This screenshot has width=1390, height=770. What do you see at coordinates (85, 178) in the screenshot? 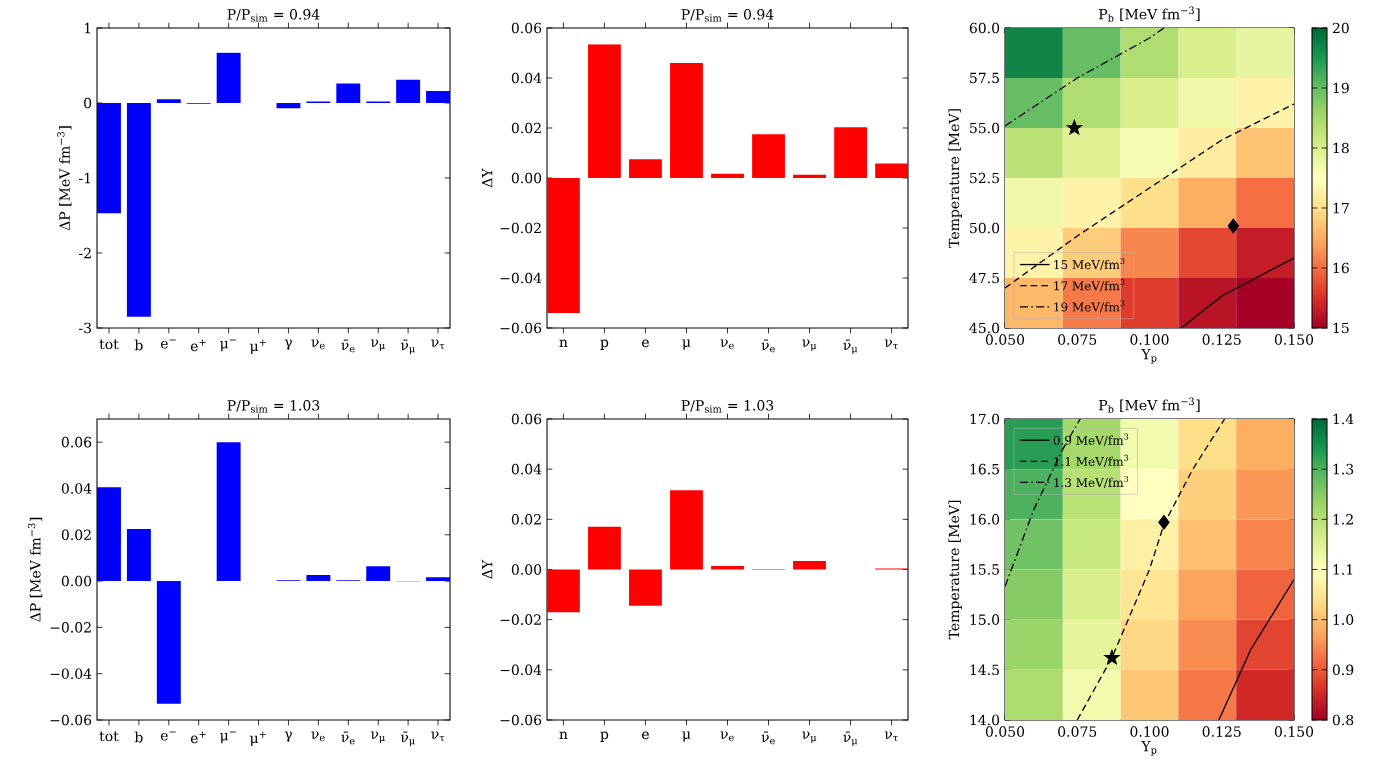
I see `y-tick-label: -1` at bounding box center [85, 178].